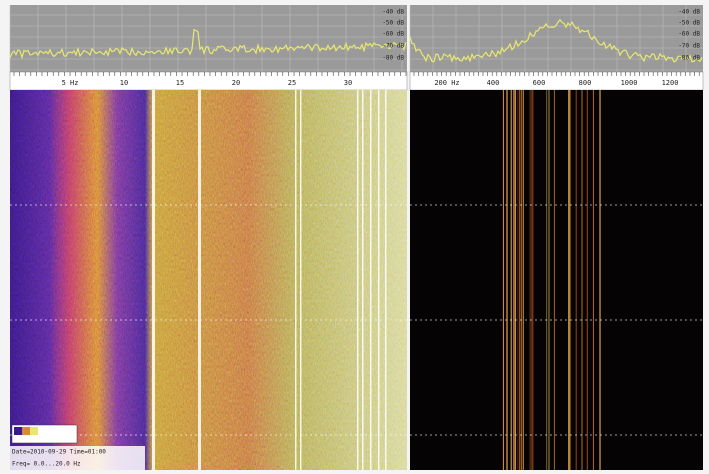  Describe the element at coordinates (356, 74) in the screenshot. I see `scale-ticks` at that location.